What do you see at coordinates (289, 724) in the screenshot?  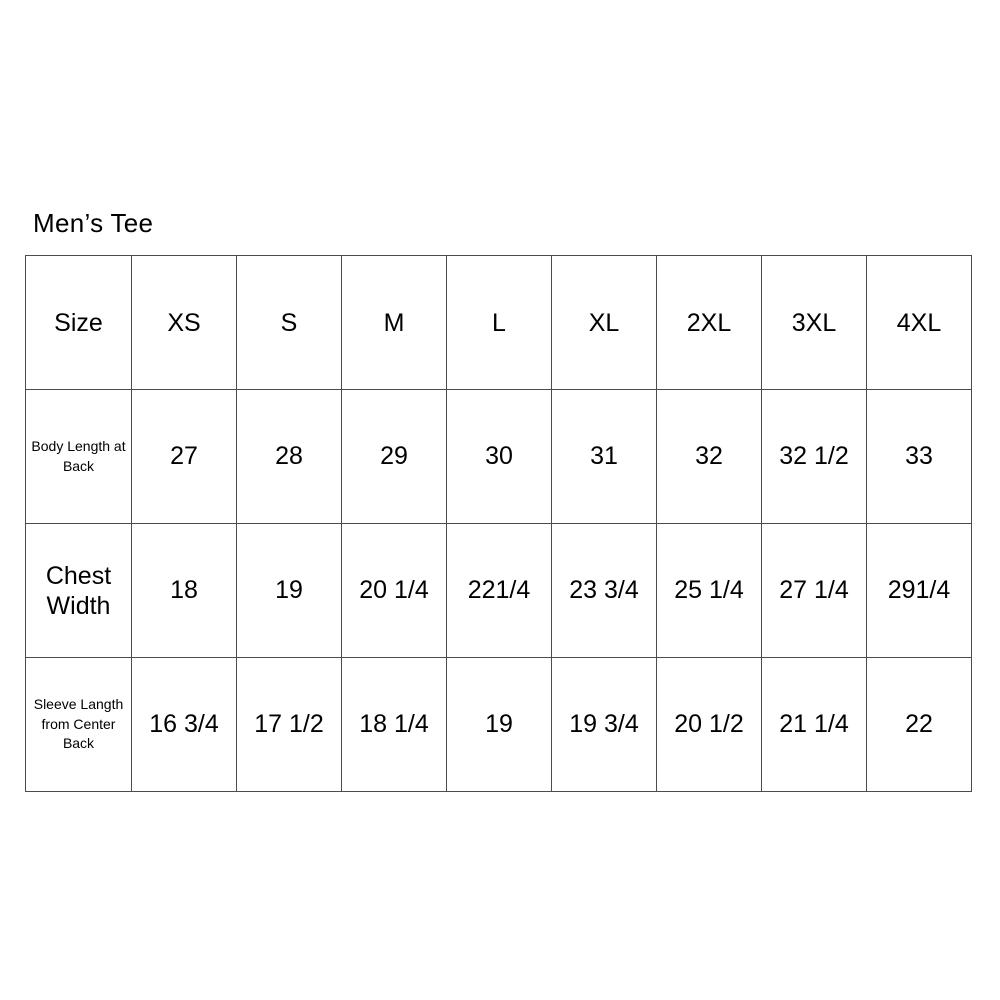 I see `value-cell: 17 1/2` at bounding box center [289, 724].